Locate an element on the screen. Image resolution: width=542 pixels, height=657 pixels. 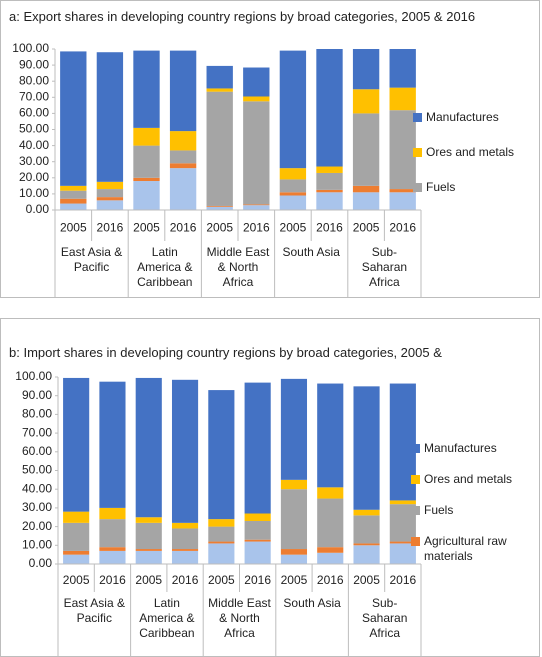
y-tick-label: 100.00 is located at coordinates (33, 376).